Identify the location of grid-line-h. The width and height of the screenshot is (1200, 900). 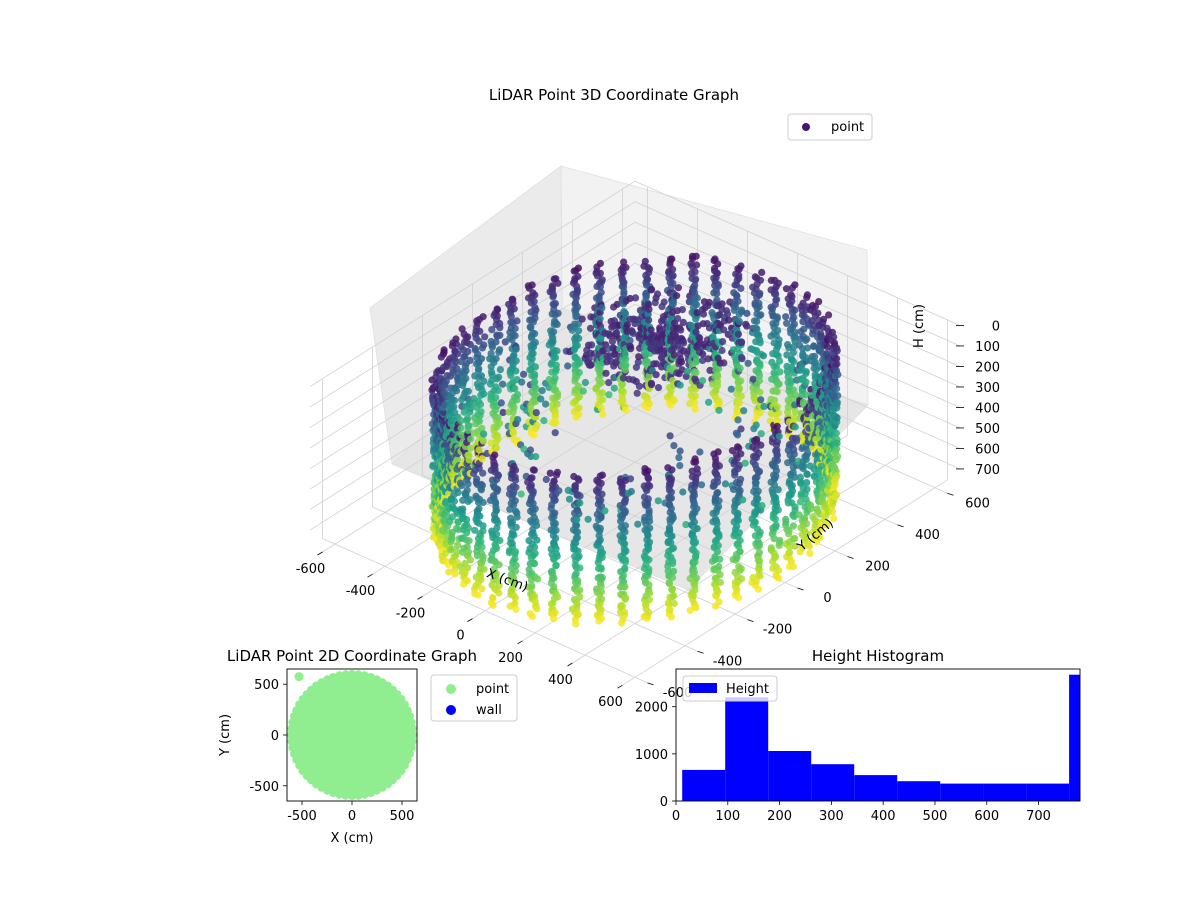
(635, 406).